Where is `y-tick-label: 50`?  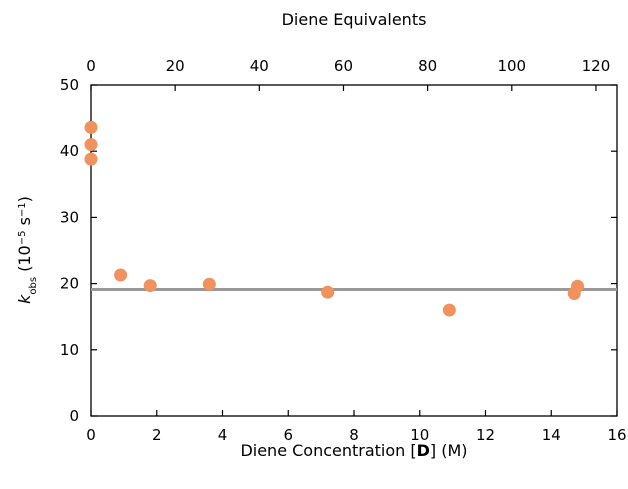
y-tick-label: 50 is located at coordinates (69, 85).